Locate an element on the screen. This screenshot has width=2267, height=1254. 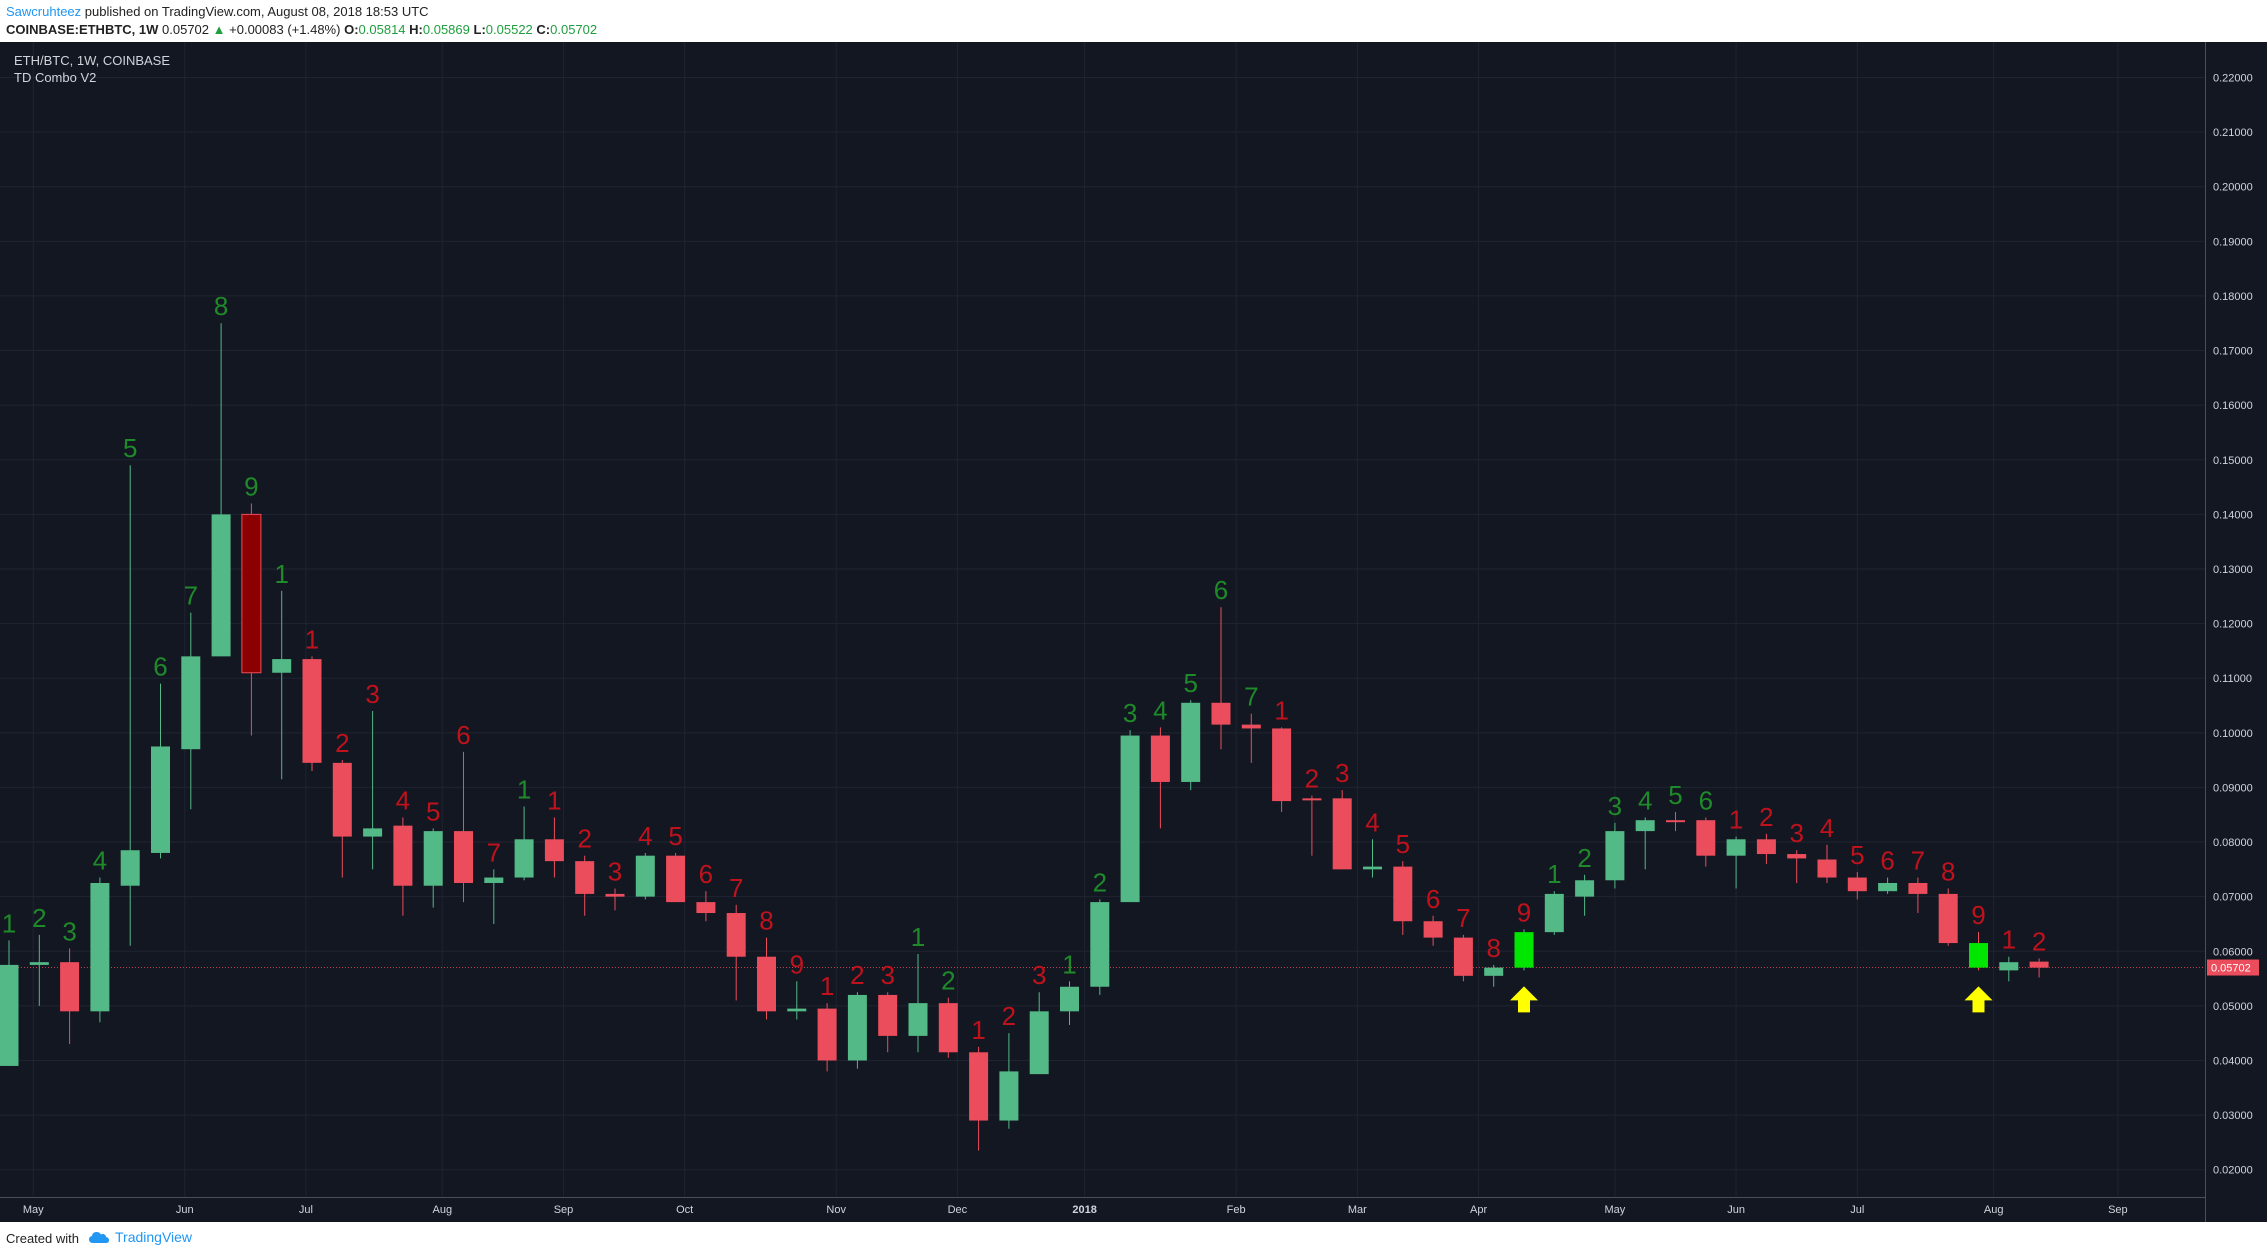
legend-indicator: TD Combo V2 is located at coordinates (55, 77).